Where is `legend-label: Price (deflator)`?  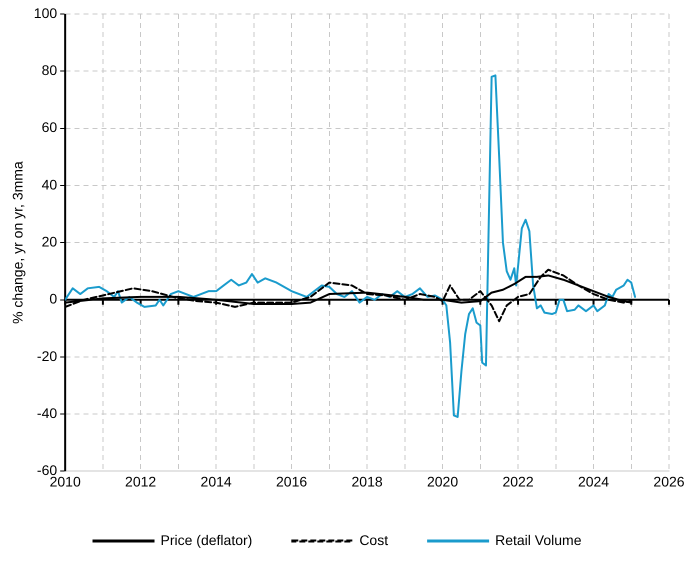
legend-label: Price (deflator) is located at coordinates (206, 540).